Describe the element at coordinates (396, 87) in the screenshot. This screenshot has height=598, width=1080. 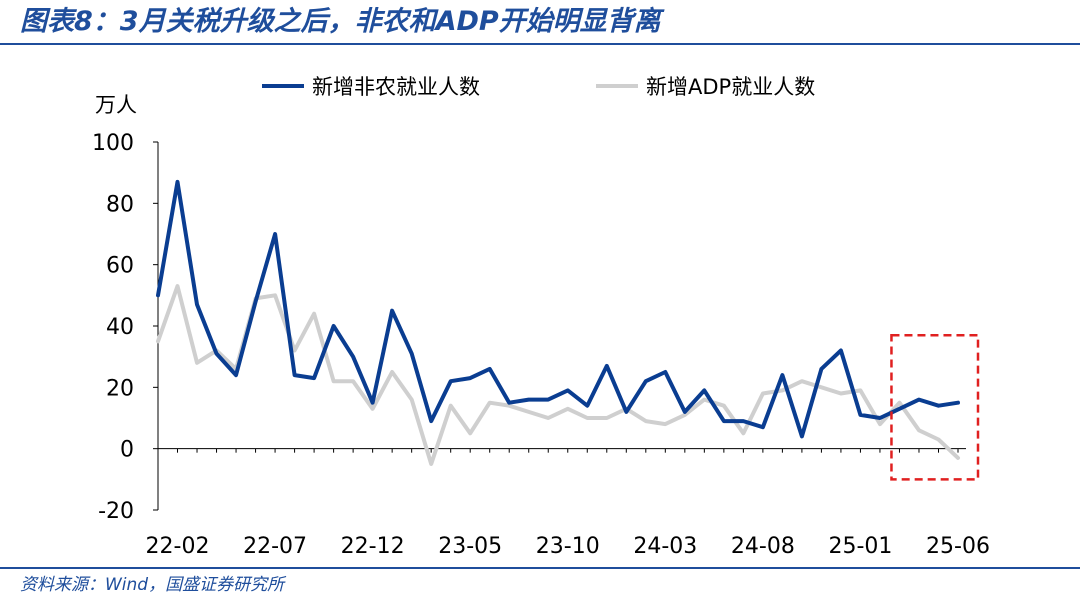
I see `legend-nonfarm-label: 新增非农就业人数` at that location.